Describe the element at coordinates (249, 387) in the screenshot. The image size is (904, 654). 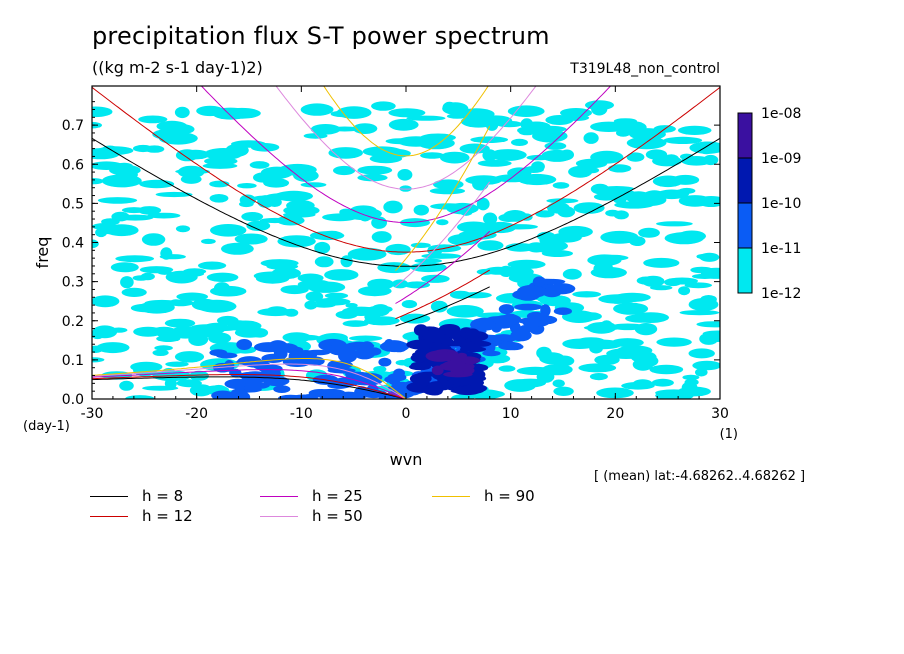
I see `rossby-wave-n1-h8` at that location.